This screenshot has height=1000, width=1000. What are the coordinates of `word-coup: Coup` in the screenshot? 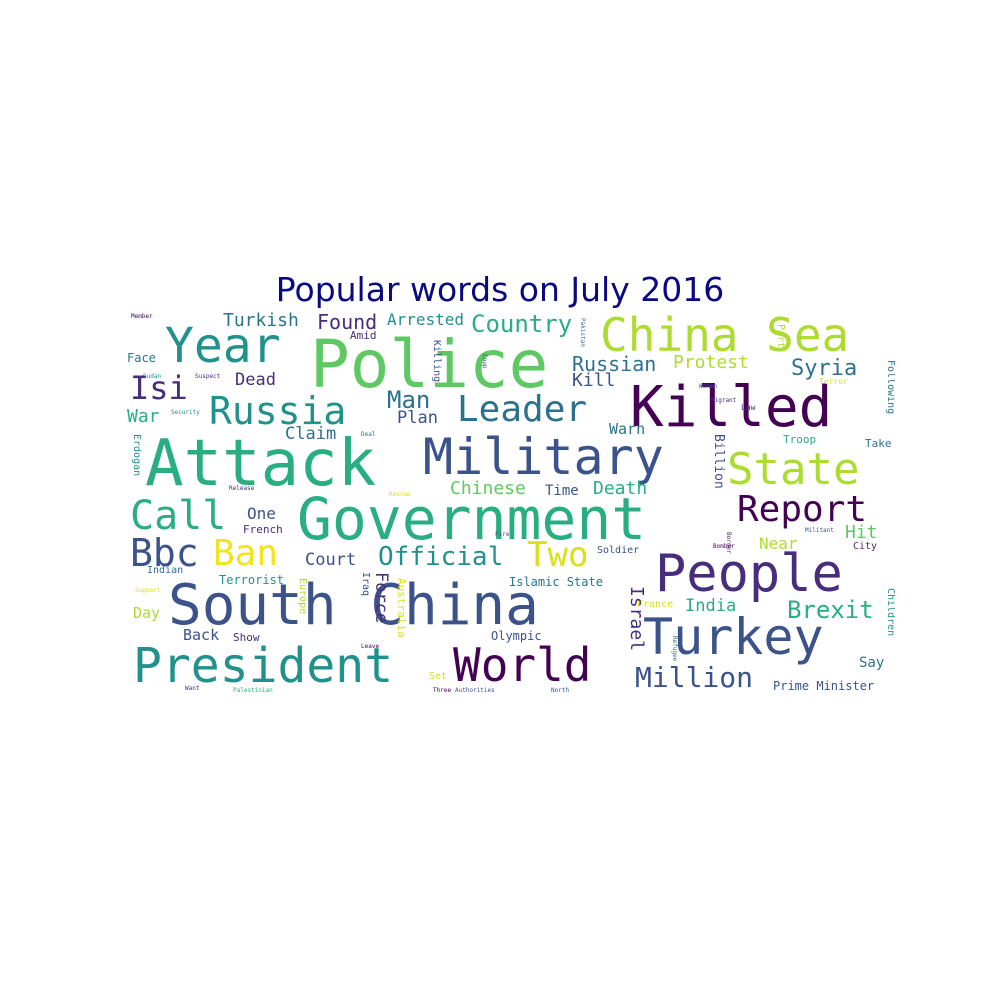 It's located at (484, 361).